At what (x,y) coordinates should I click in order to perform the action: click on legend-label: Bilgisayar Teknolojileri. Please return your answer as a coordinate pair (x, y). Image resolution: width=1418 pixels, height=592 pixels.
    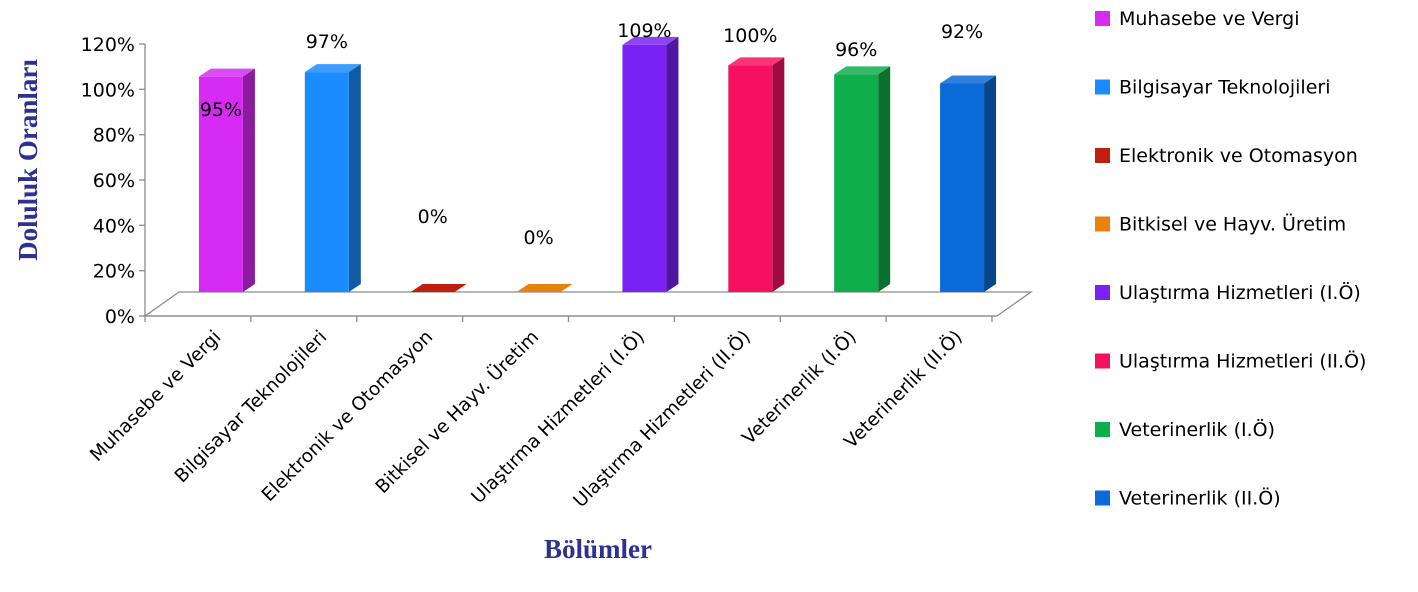
    Looking at the image, I should click on (1224, 88).